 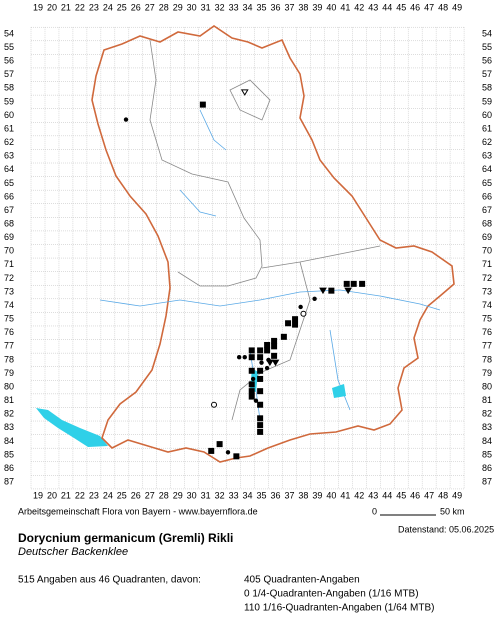 What do you see at coordinates (73, 552) in the screenshot?
I see `subtitle: Deutscher Backenklee` at bounding box center [73, 552].